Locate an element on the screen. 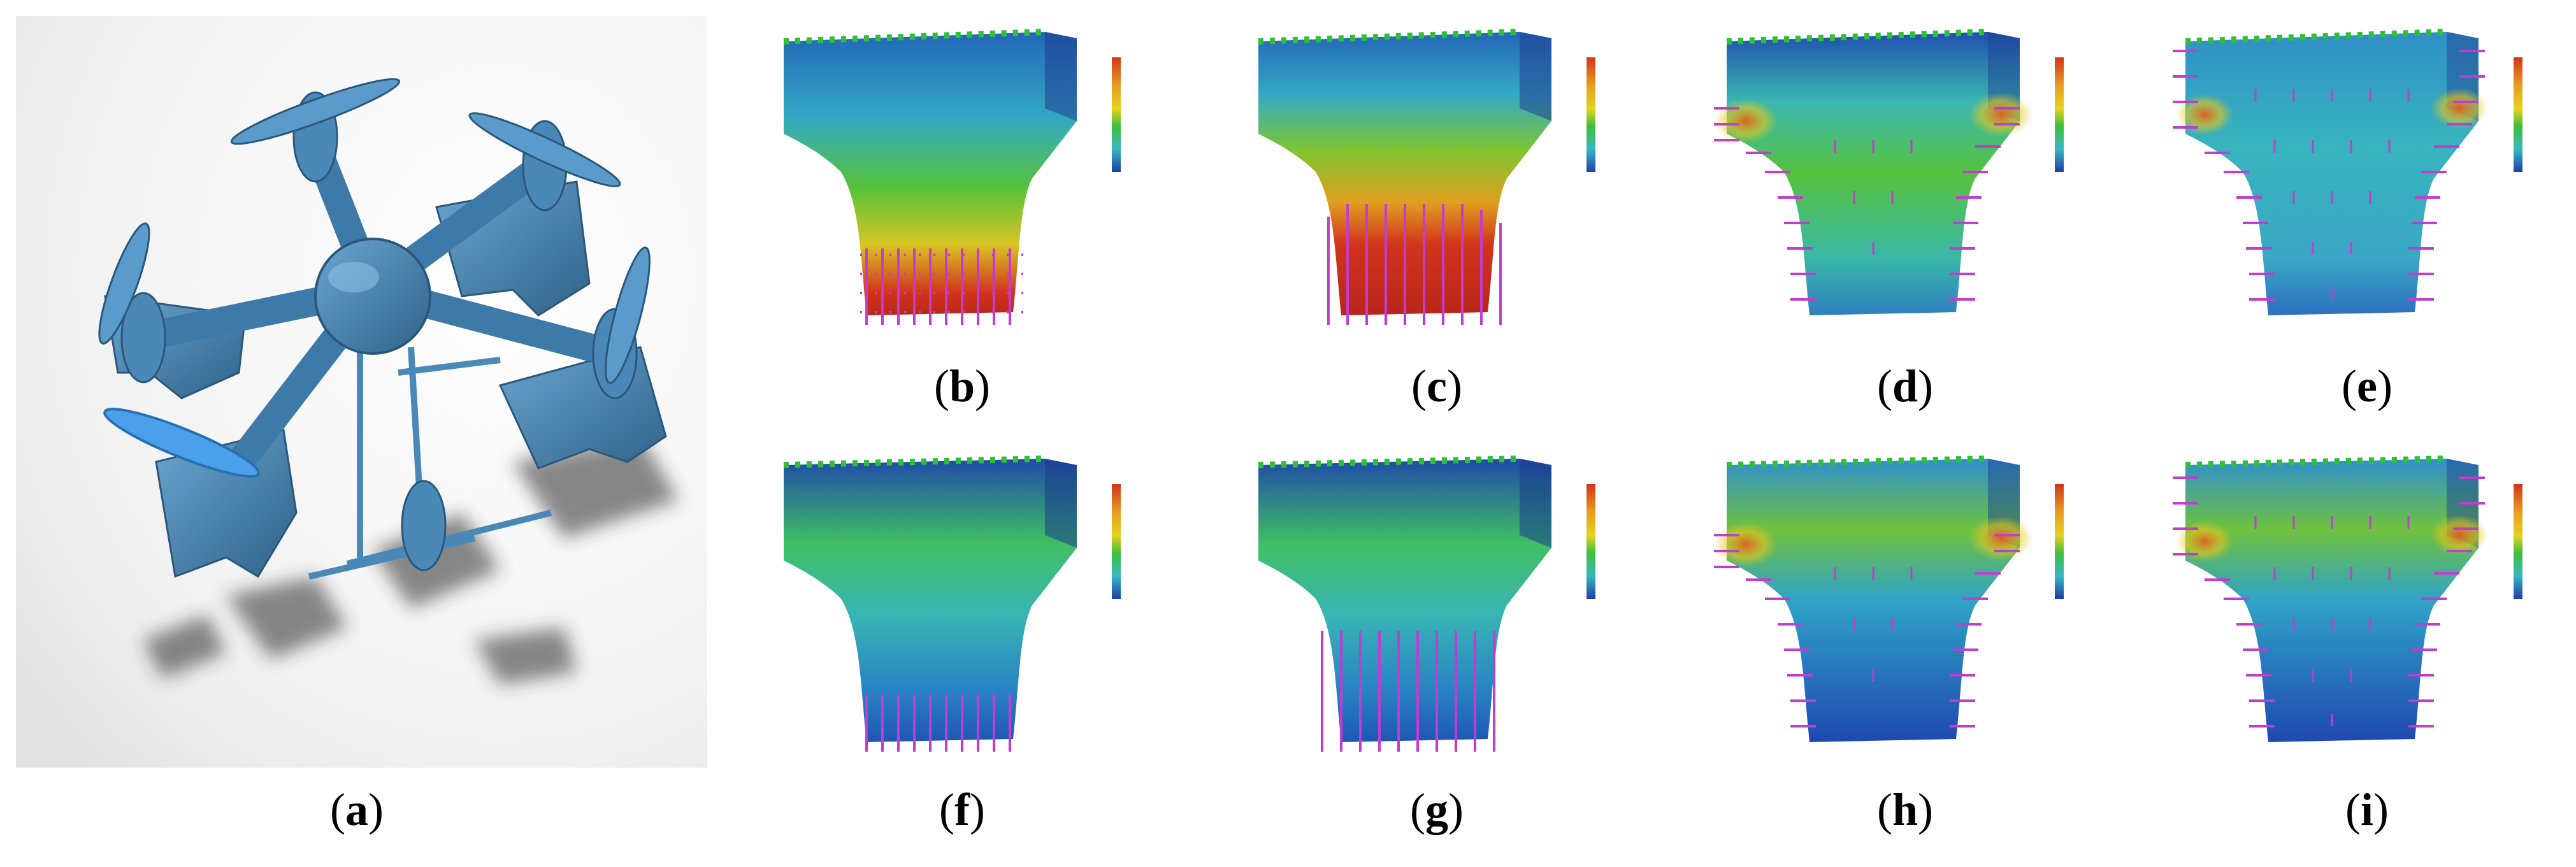 The image size is (2576, 867). caption-g: (g) is located at coordinates (1437, 809).